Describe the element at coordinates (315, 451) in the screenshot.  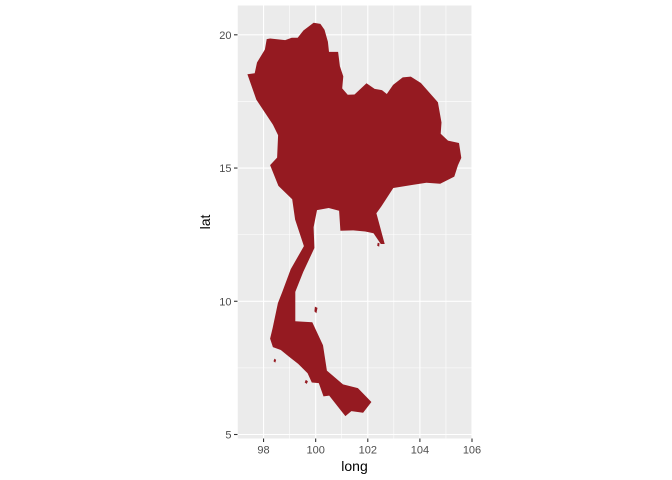
I see `x-tick-label: 100` at that location.